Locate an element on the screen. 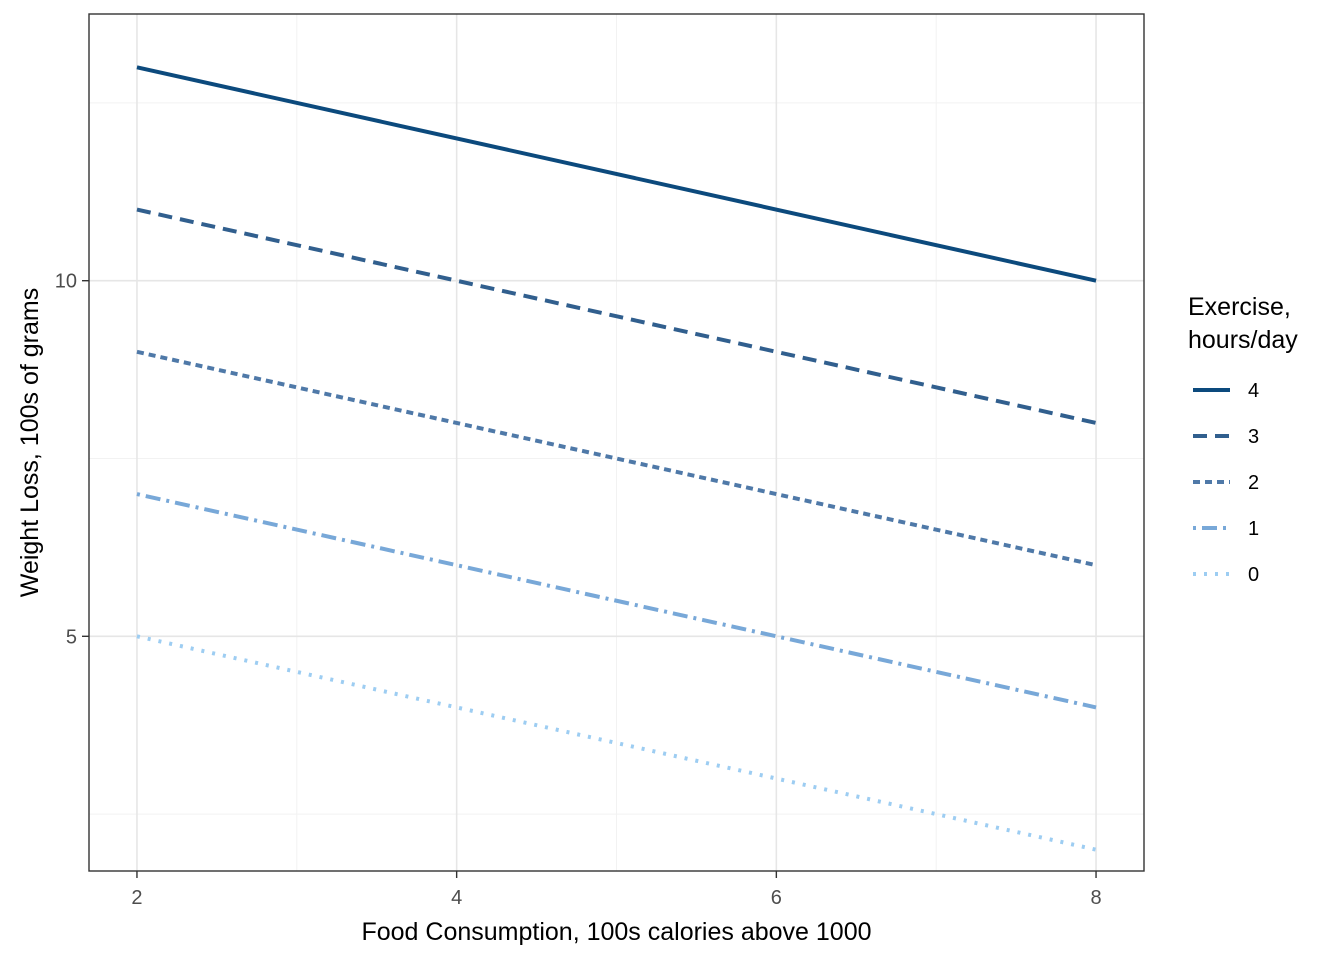  legend-label-0: 0 is located at coordinates (1253, 575).